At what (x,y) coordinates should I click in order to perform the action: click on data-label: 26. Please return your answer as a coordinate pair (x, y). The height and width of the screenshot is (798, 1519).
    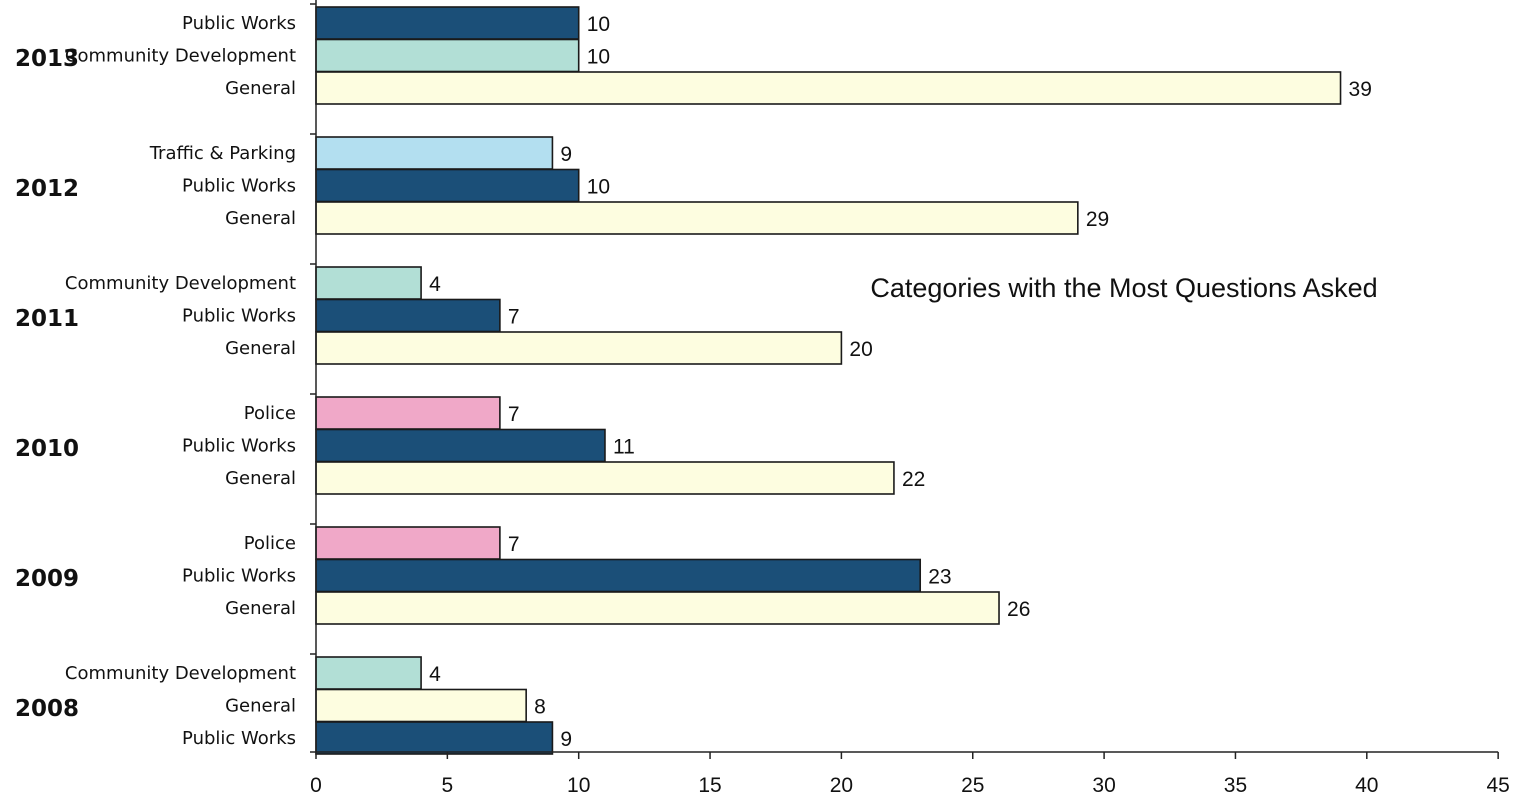
    Looking at the image, I should click on (1018, 609).